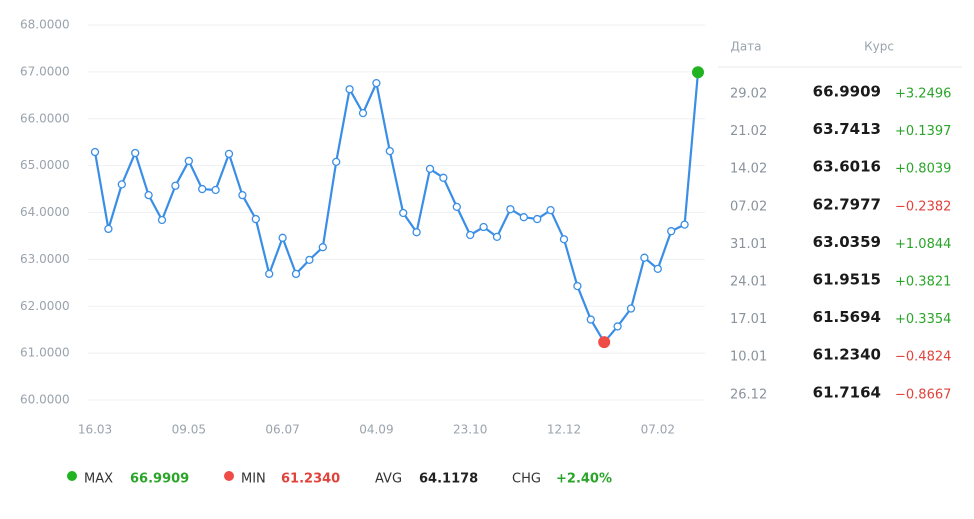 The height and width of the screenshot is (519, 974). Describe the element at coordinates (923, 244) in the screenshot. I see `row-change: +1.0844` at that location.